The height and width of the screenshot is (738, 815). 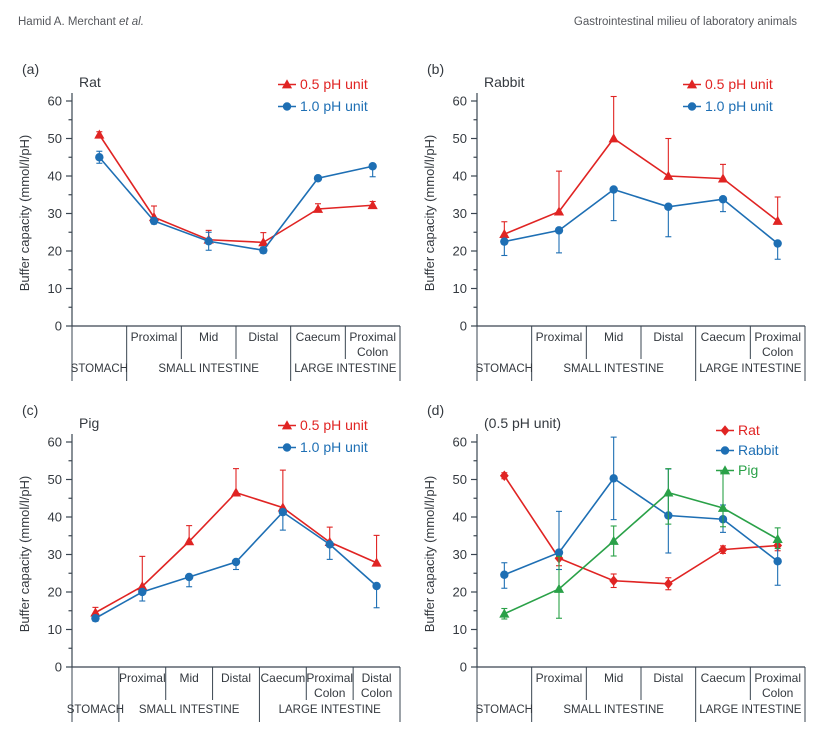 I want to click on legend: Rat Rabbit Pig, so click(x=747, y=450).